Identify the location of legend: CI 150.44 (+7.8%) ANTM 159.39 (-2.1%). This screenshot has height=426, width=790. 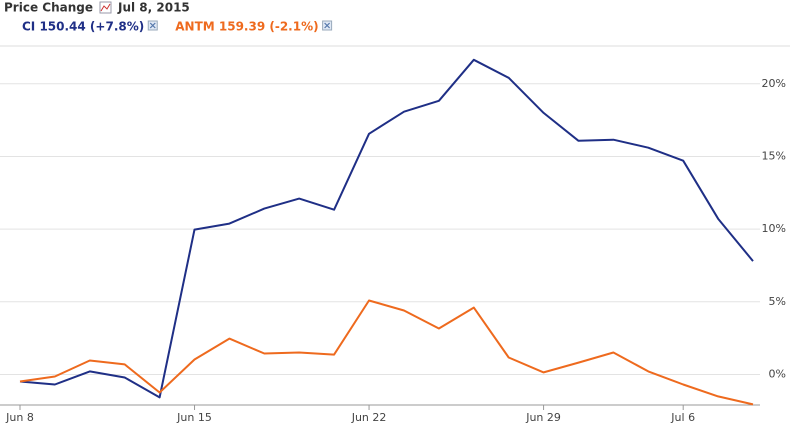
(177, 27).